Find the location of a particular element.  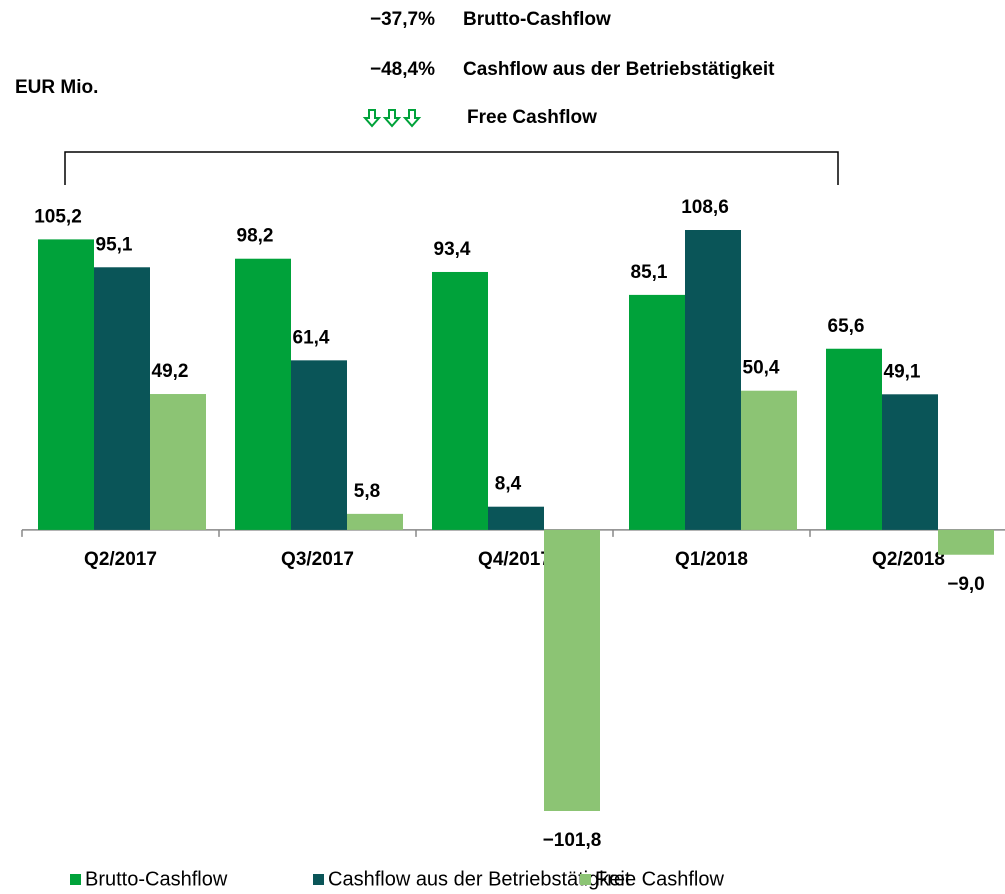

annotation-text: Brutto-Cashflow is located at coordinates (537, 19).